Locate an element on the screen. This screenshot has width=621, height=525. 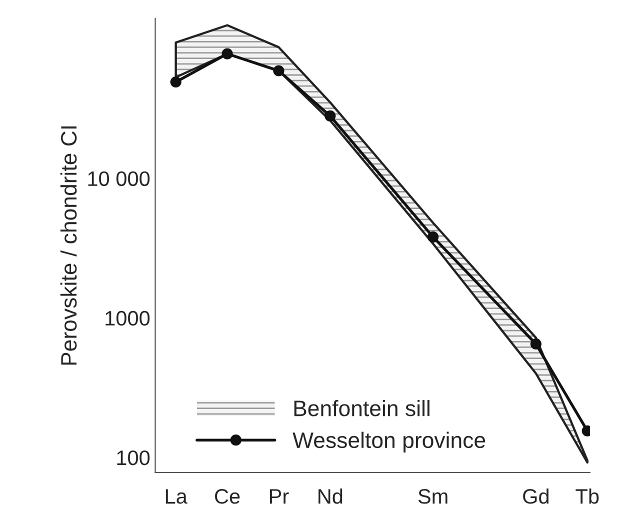
y-tick-label: 1000 is located at coordinates (128, 318).